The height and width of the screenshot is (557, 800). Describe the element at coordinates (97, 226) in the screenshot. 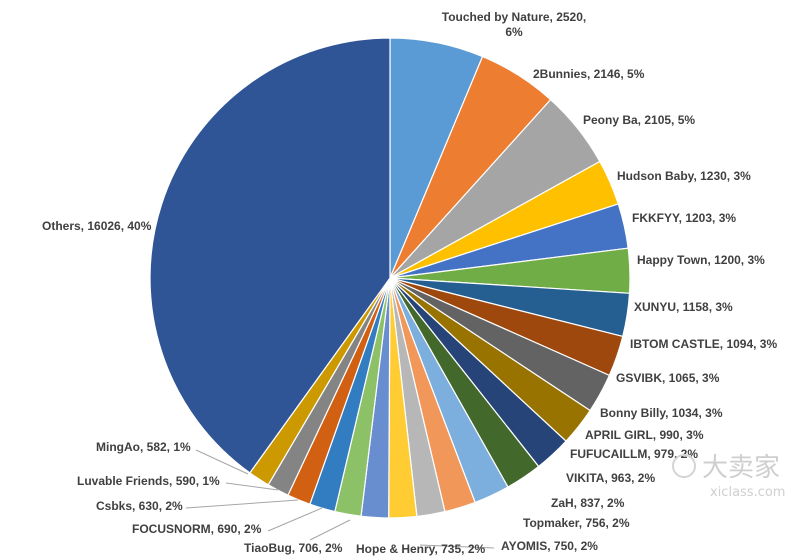

I see `data-label: Others, 16026, 40%` at that location.